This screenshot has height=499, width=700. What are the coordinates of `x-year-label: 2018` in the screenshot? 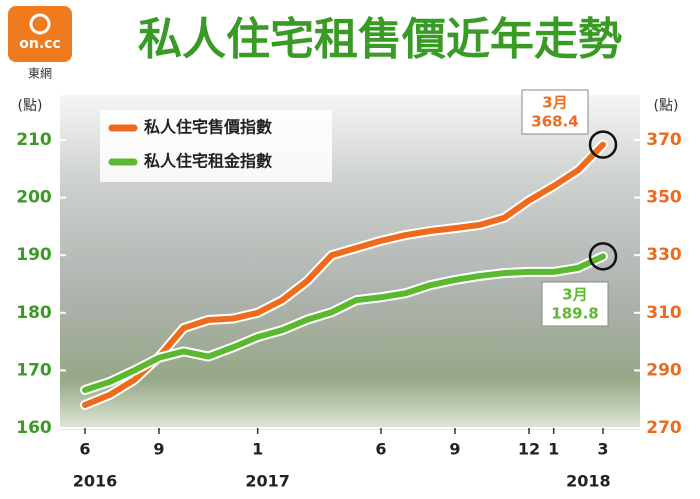 It's located at (588, 481).